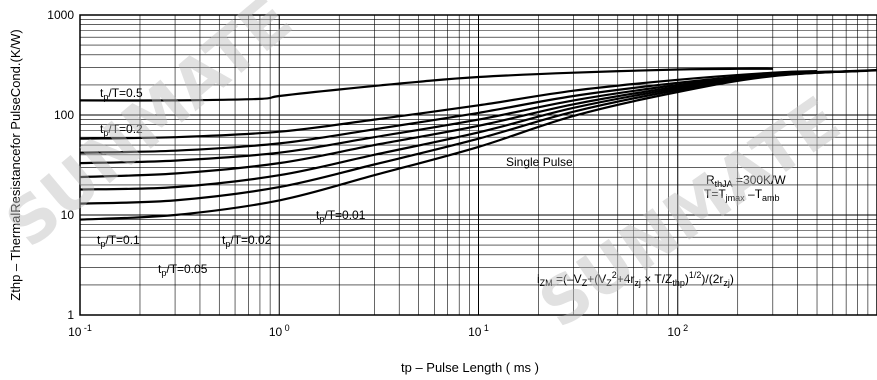  What do you see at coordinates (247, 241) in the screenshot?
I see `label-tp-t-0.02: tp/T=0.02` at bounding box center [247, 241].